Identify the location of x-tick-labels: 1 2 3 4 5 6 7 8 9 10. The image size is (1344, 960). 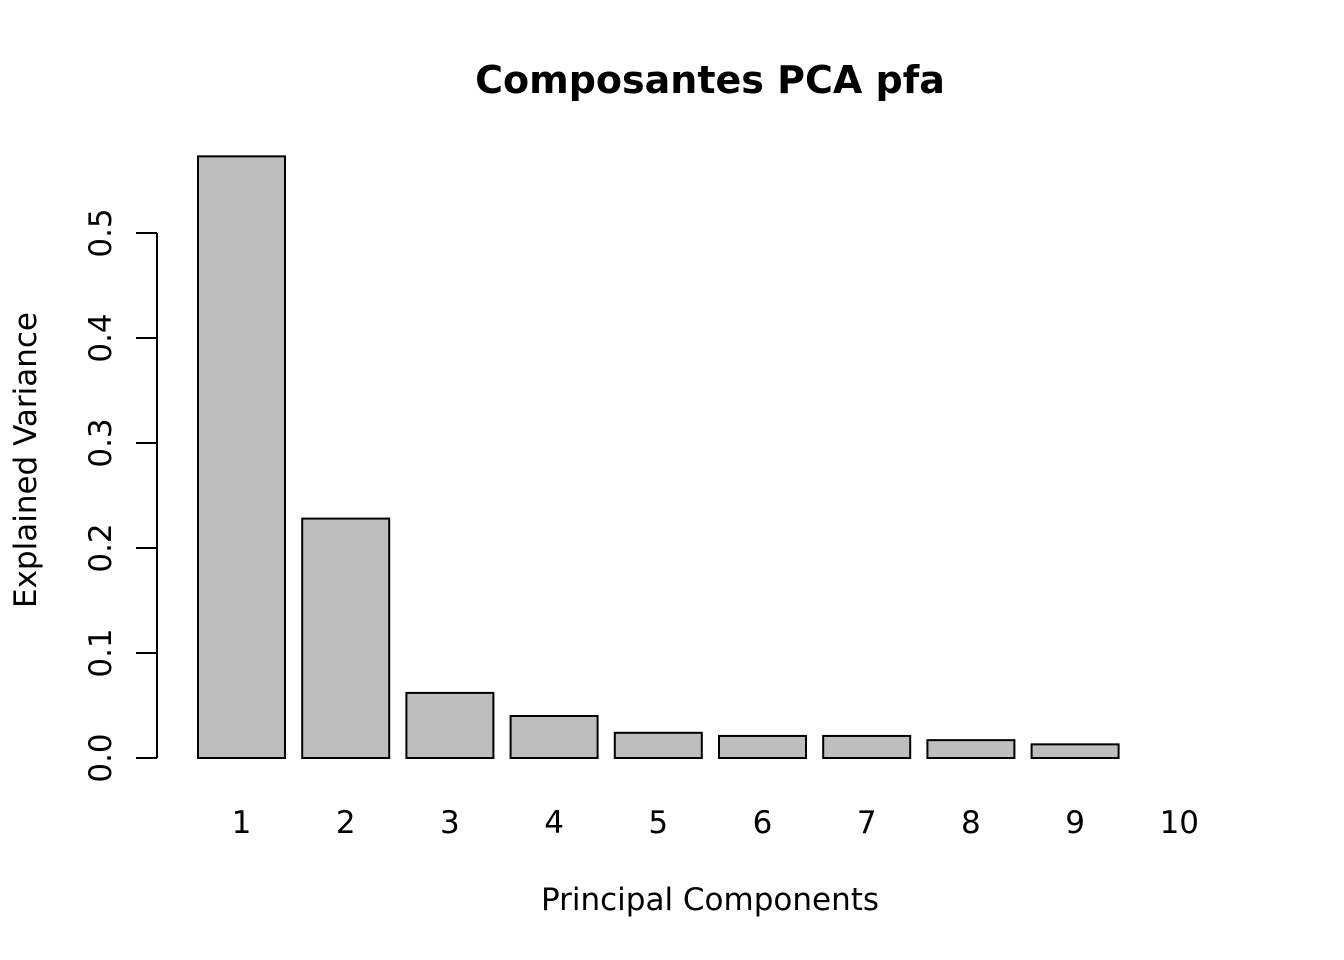
(715, 823).